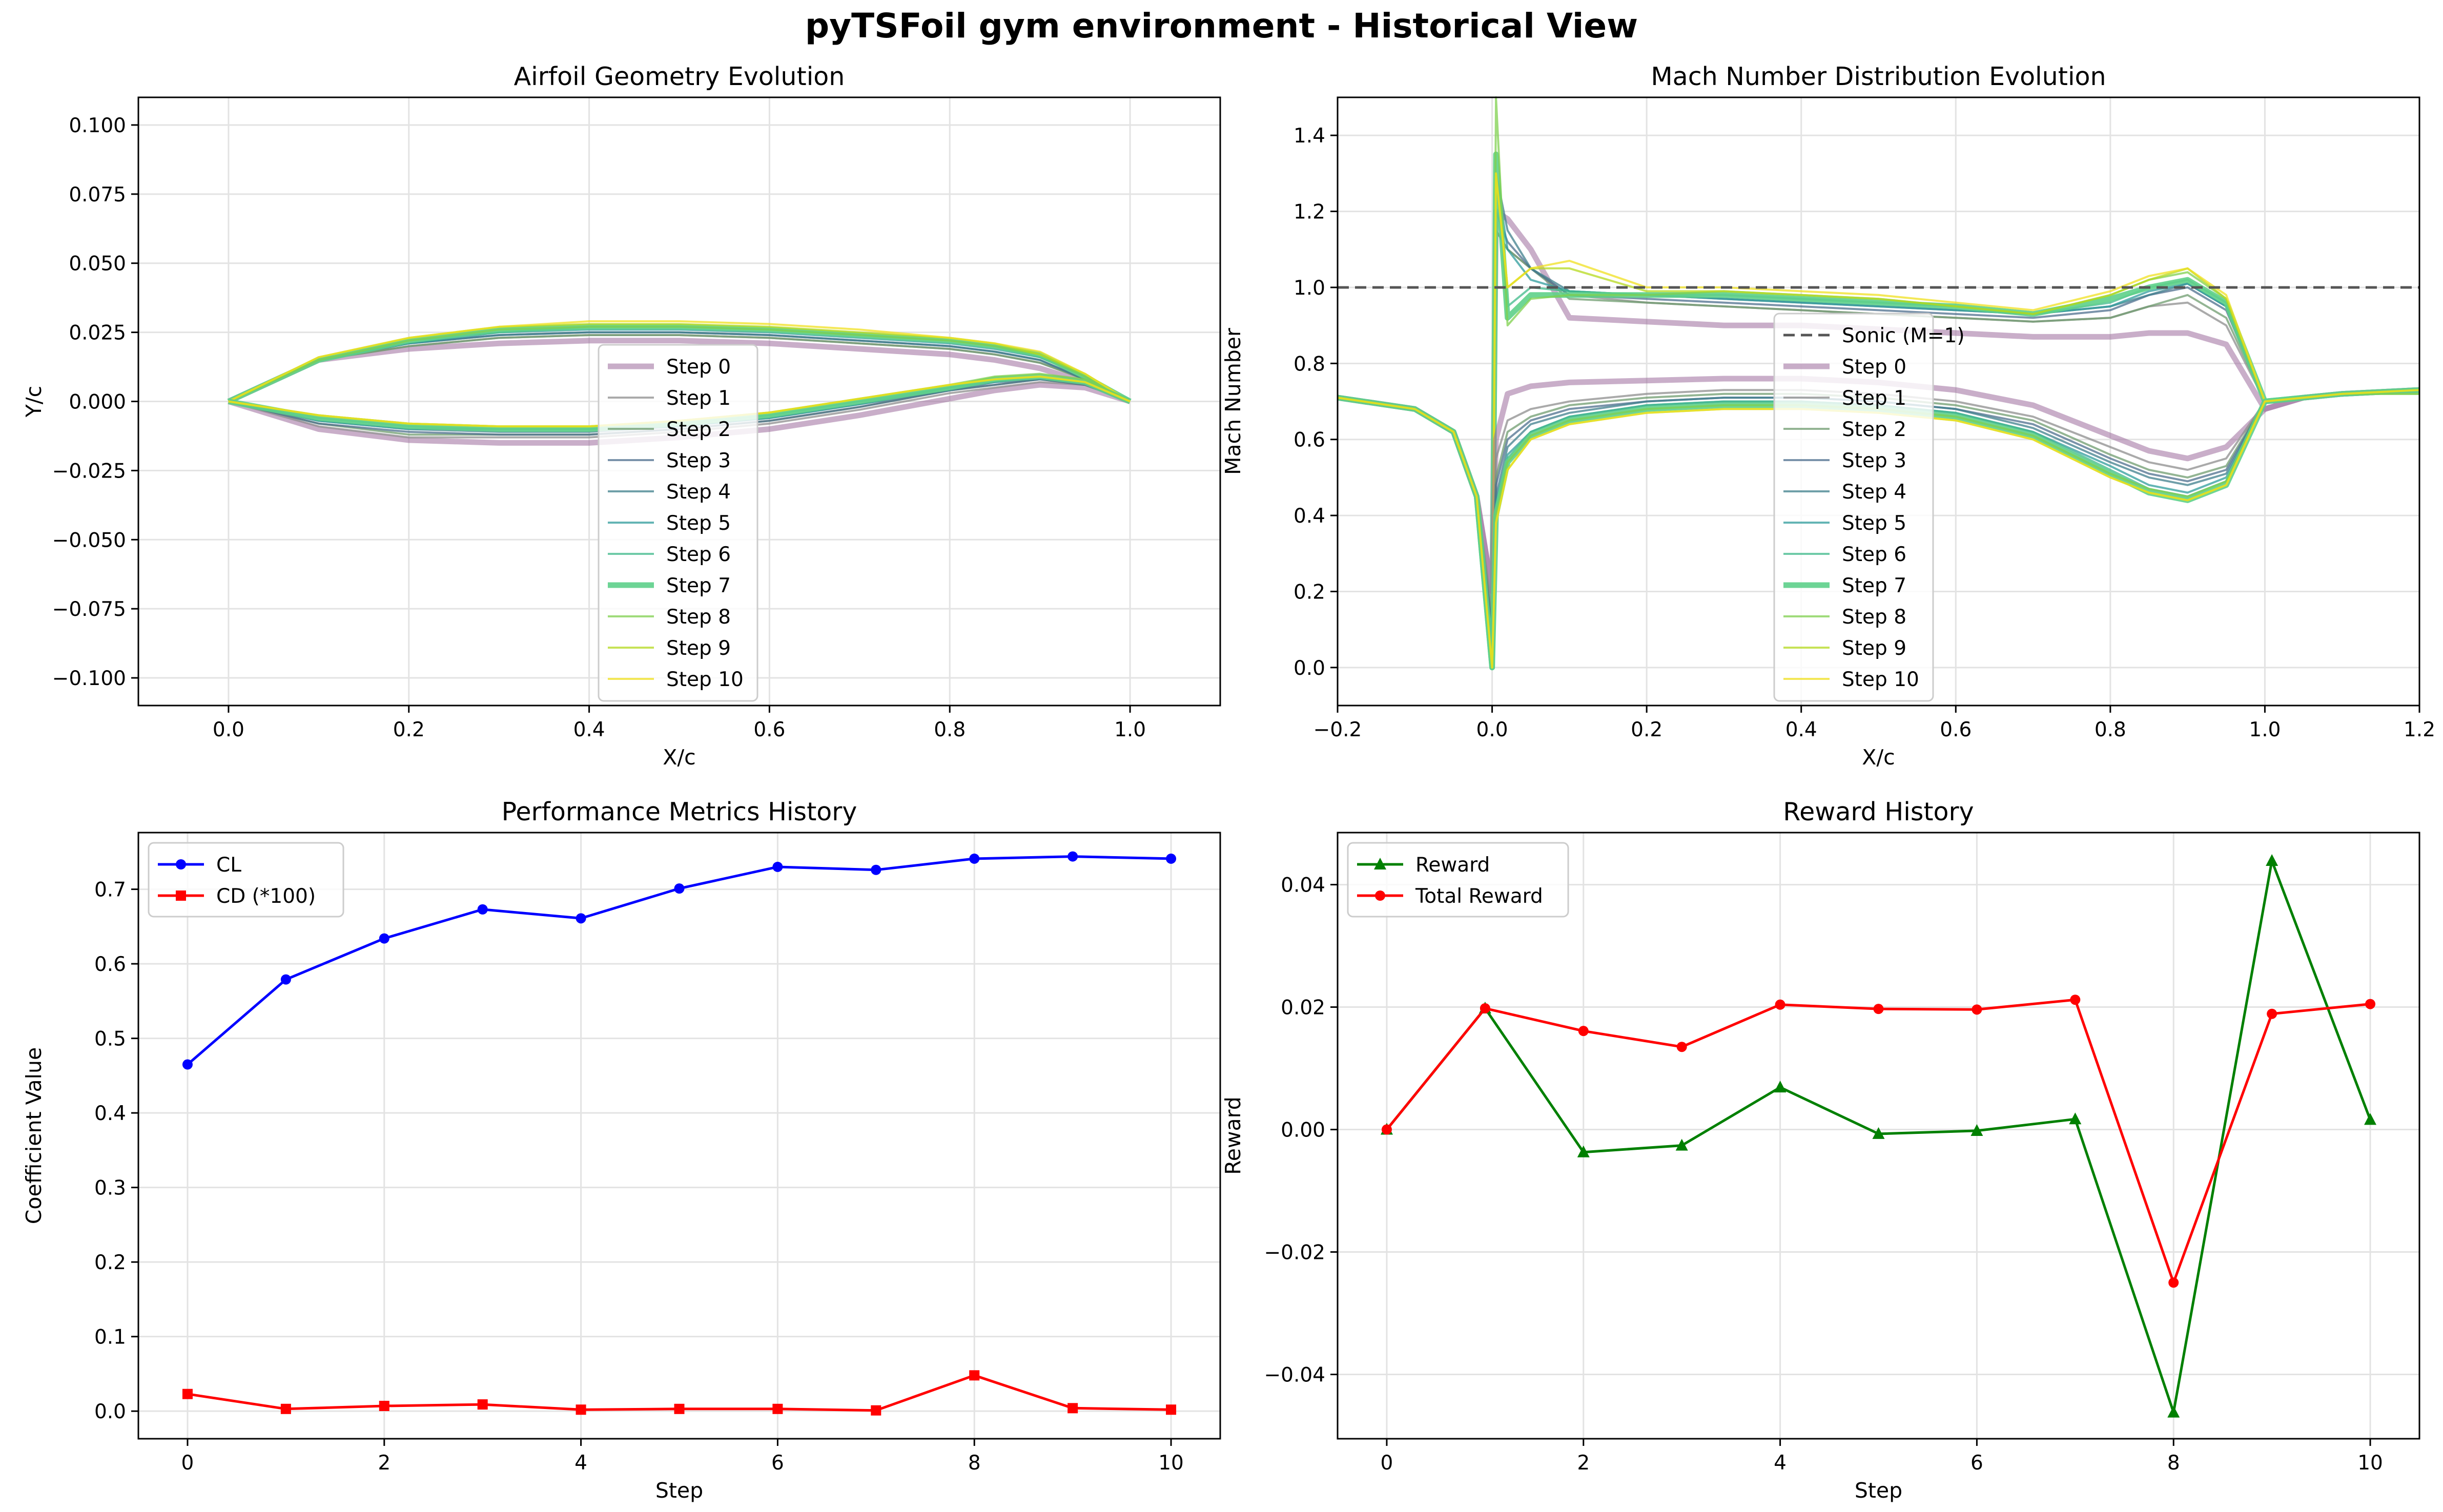 This screenshot has height=1512, width=2443. Describe the element at coordinates (1309, 440) in the screenshot. I see `y-tick-label: 0.6` at that location.